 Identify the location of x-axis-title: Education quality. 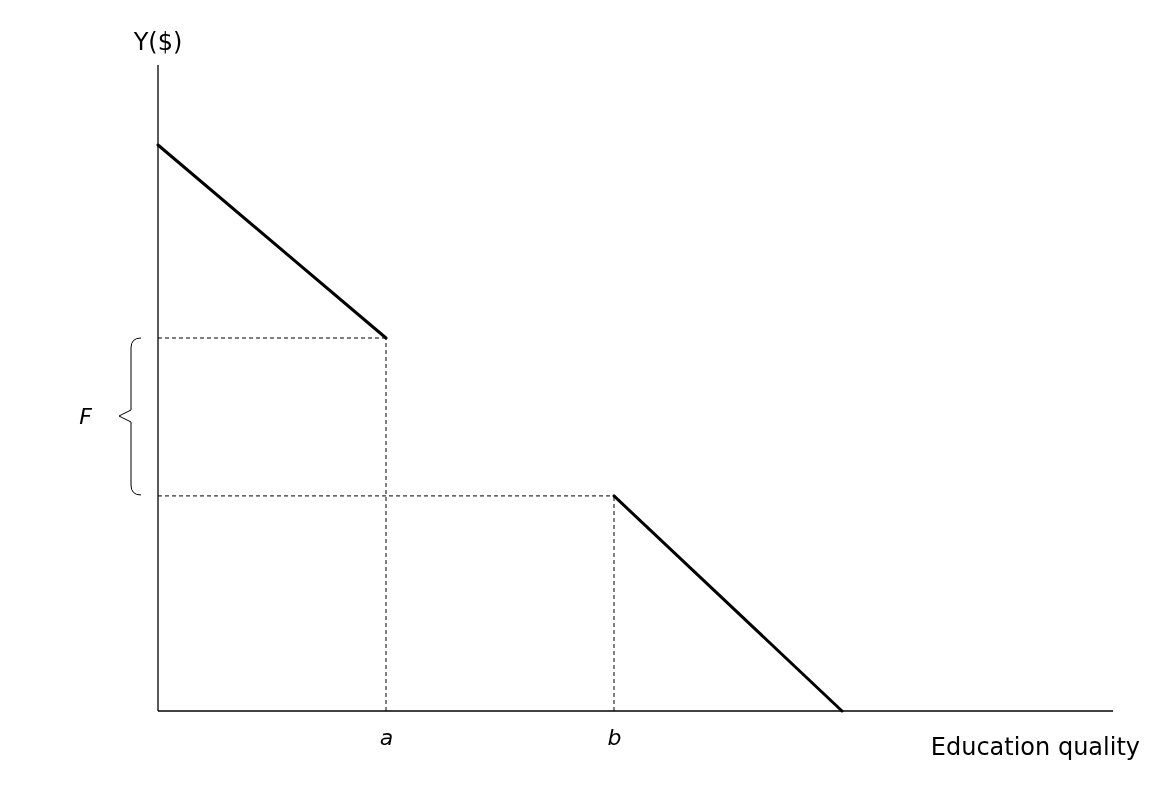
(1035, 747).